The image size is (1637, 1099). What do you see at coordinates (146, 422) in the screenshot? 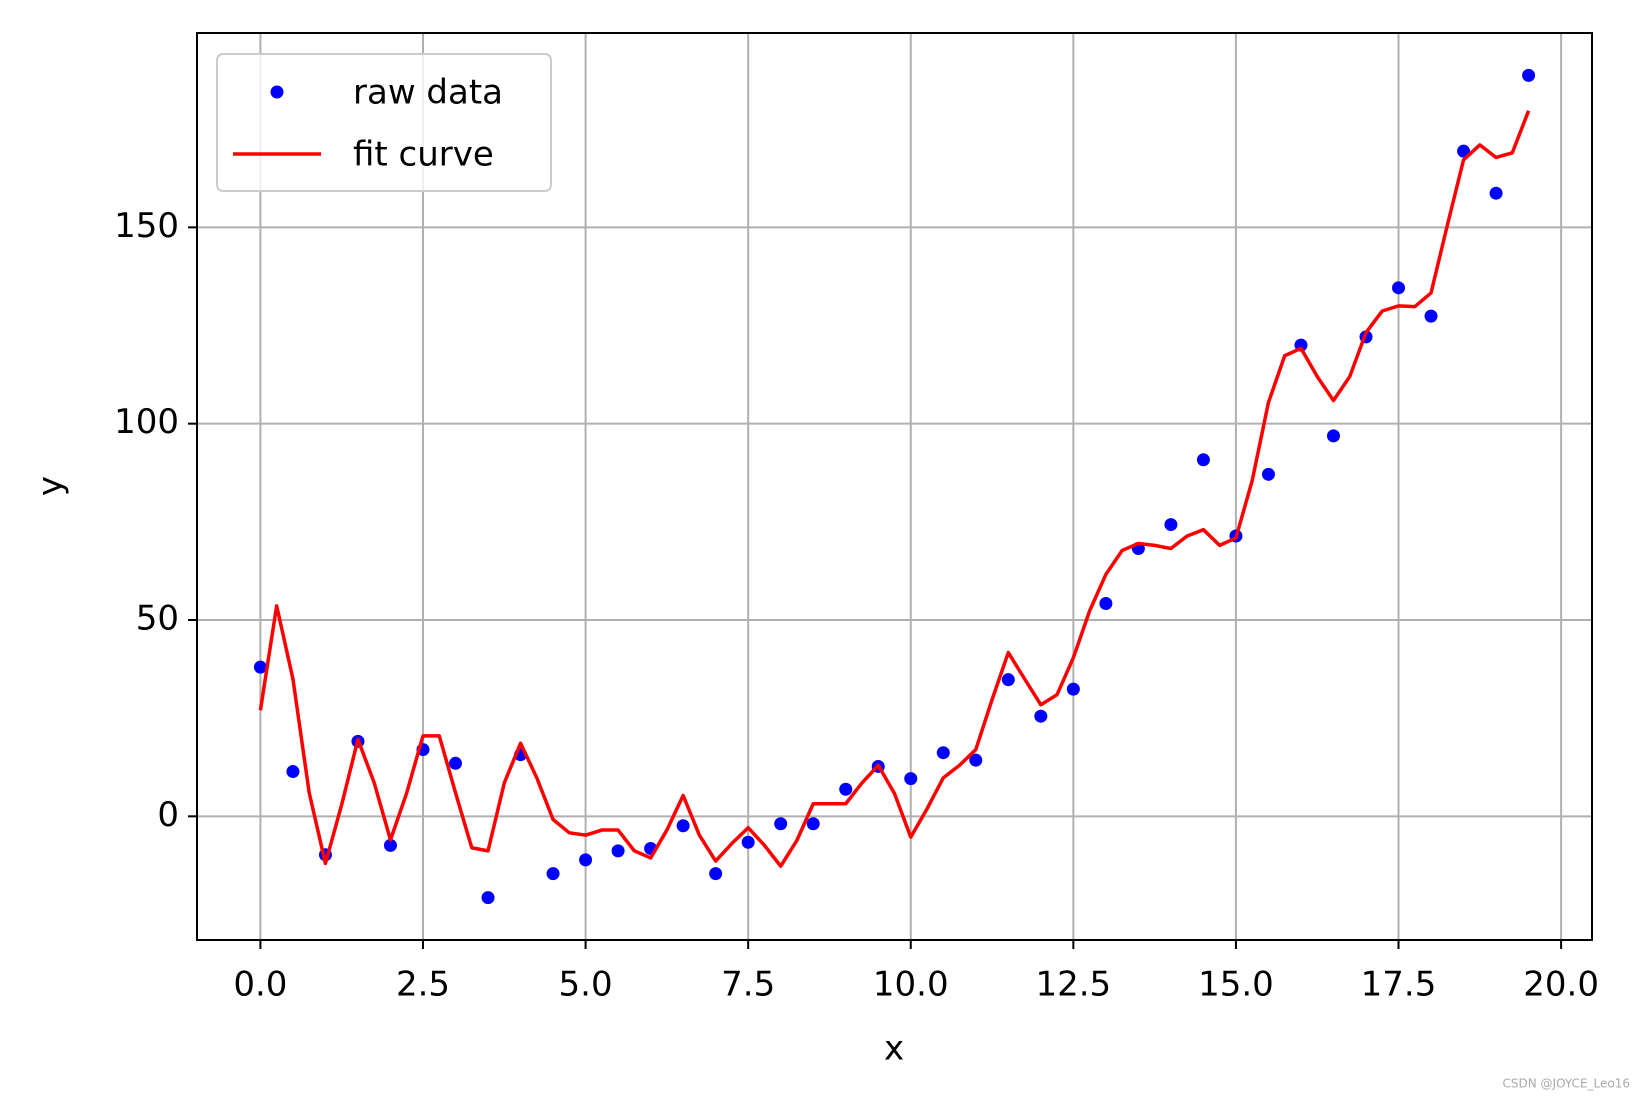
I see `y-tick-label: 100` at bounding box center [146, 422].